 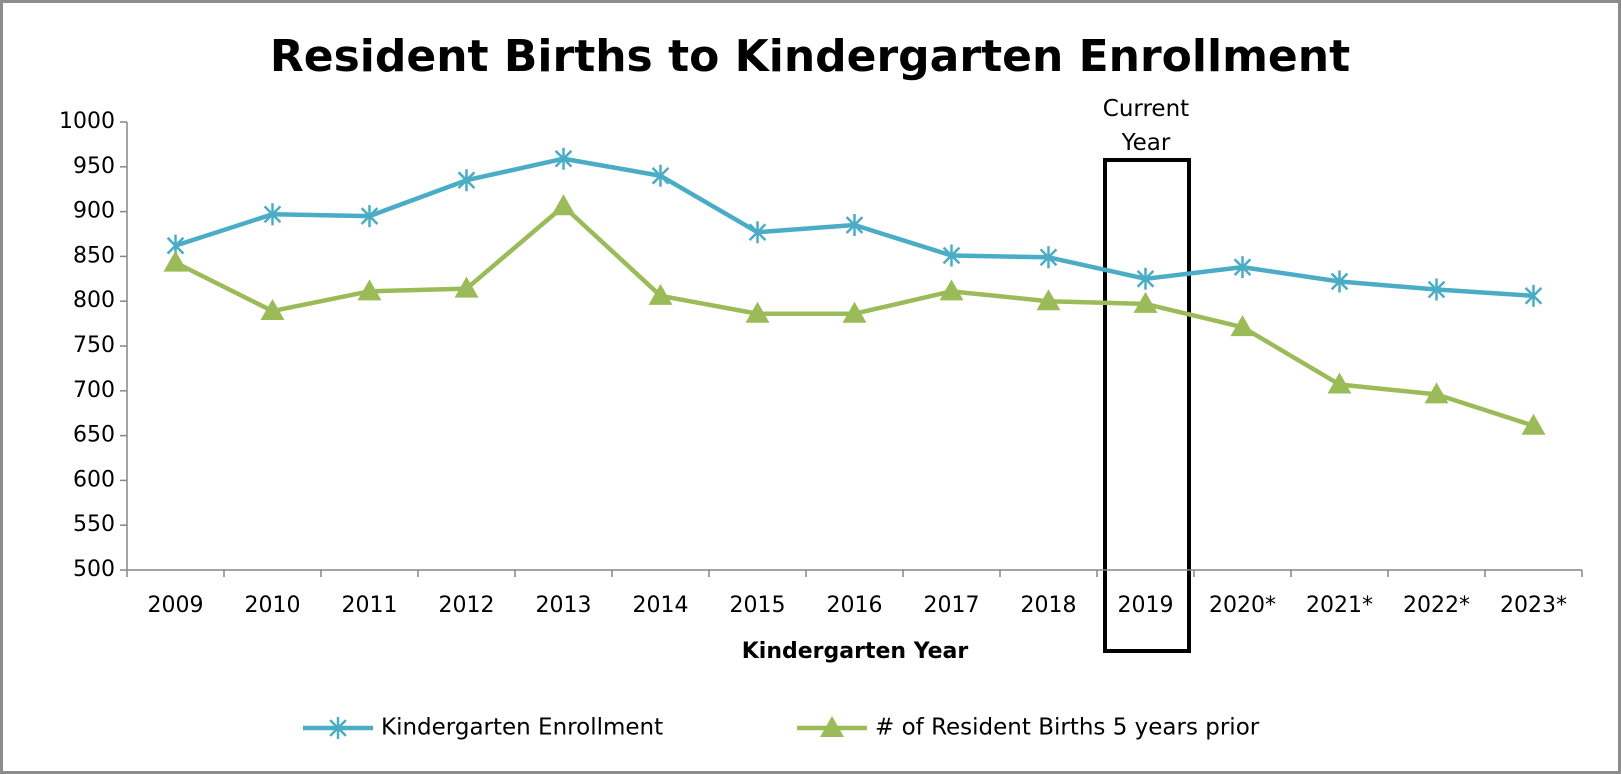 What do you see at coordinates (1049, 605) in the screenshot?
I see `x-tick-label: 2018` at bounding box center [1049, 605].